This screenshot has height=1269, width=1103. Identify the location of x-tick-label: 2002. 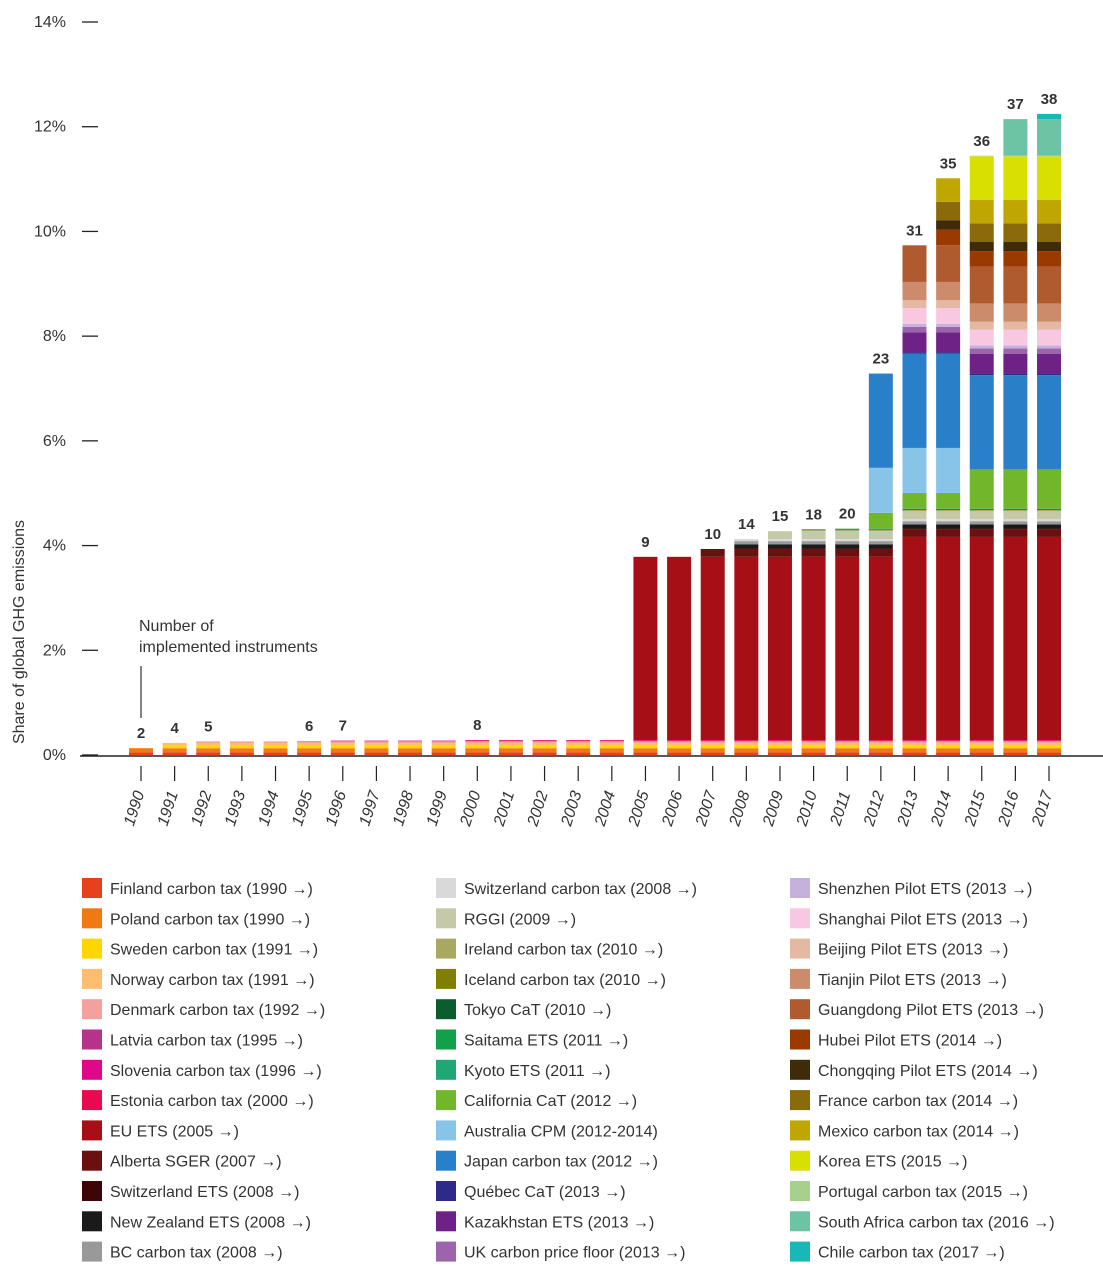
(538, 809).